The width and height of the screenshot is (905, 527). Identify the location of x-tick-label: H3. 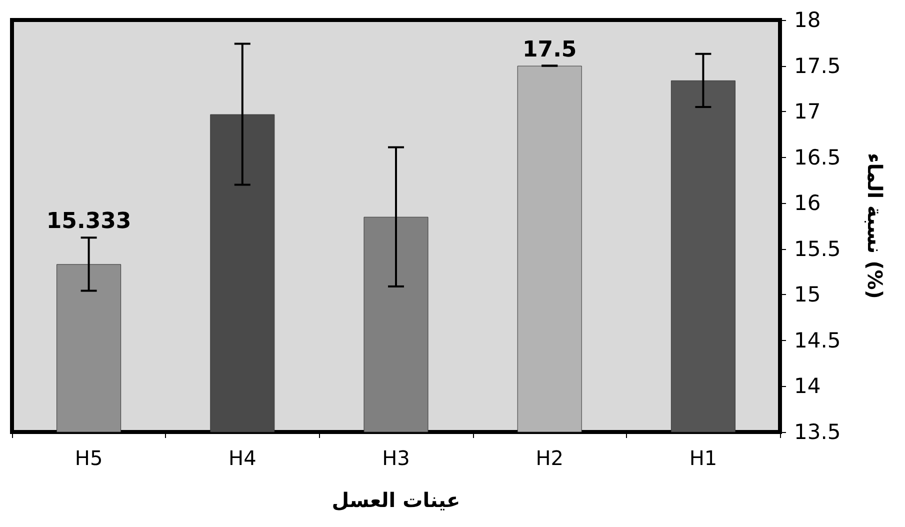
(396, 458).